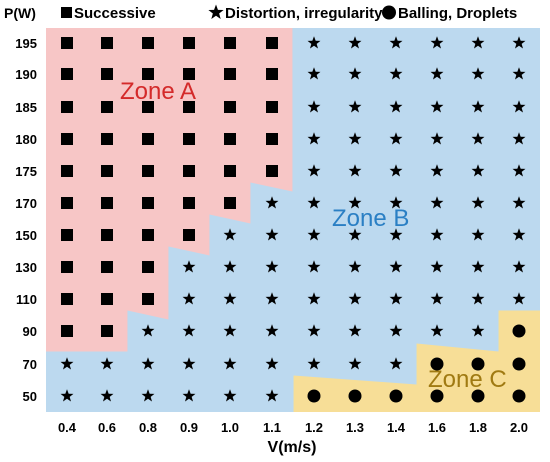 The height and width of the screenshot is (462, 550). Describe the element at coordinates (26, 43) in the screenshot. I see `y-tick-label: 195` at that location.